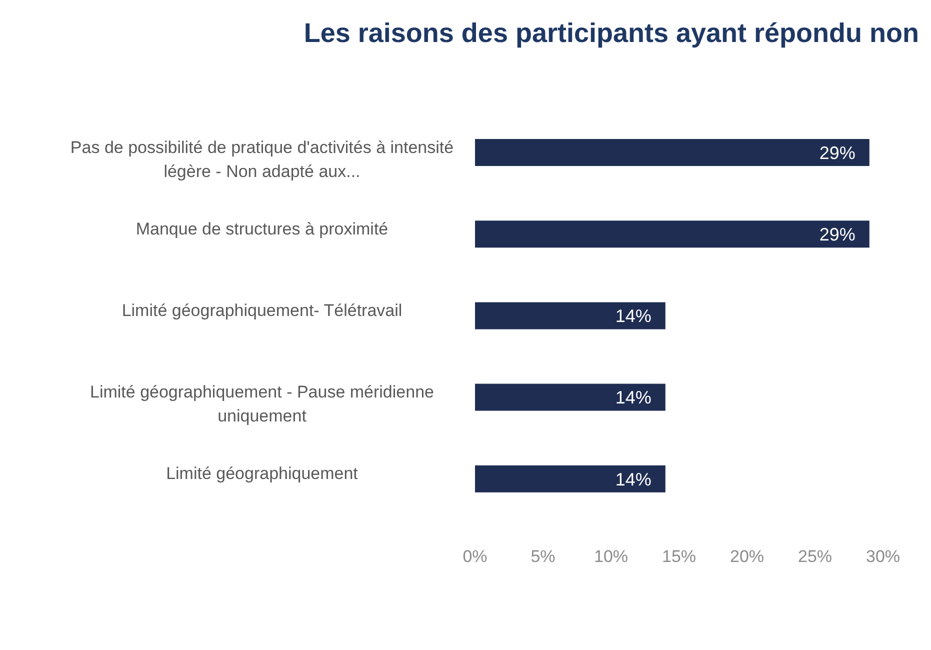 Image resolution: width=931 pixels, height=650 pixels. Describe the element at coordinates (475, 556) in the screenshot. I see `x-tick-label: 0%` at that location.